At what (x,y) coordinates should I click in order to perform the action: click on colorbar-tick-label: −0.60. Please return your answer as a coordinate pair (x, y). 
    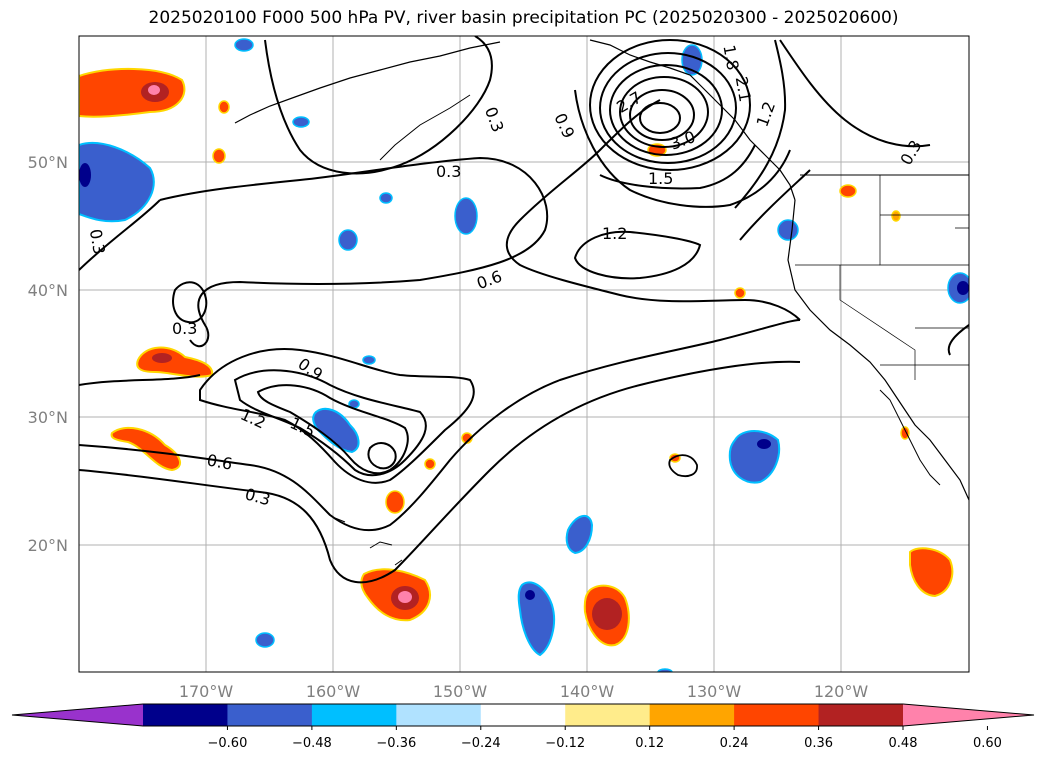
    Looking at the image, I should click on (228, 743).